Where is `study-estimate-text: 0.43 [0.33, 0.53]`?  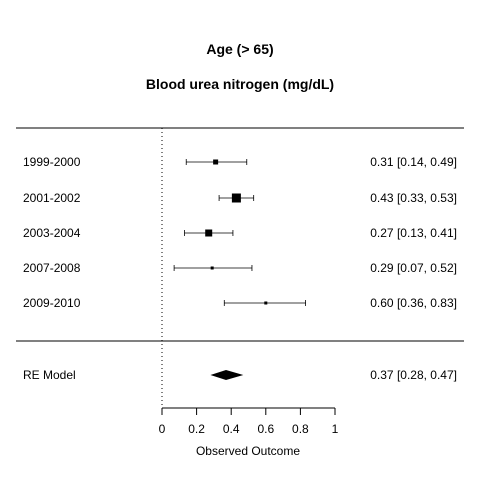
study-estimate-text: 0.43 [0.33, 0.53] is located at coordinates (413, 198).